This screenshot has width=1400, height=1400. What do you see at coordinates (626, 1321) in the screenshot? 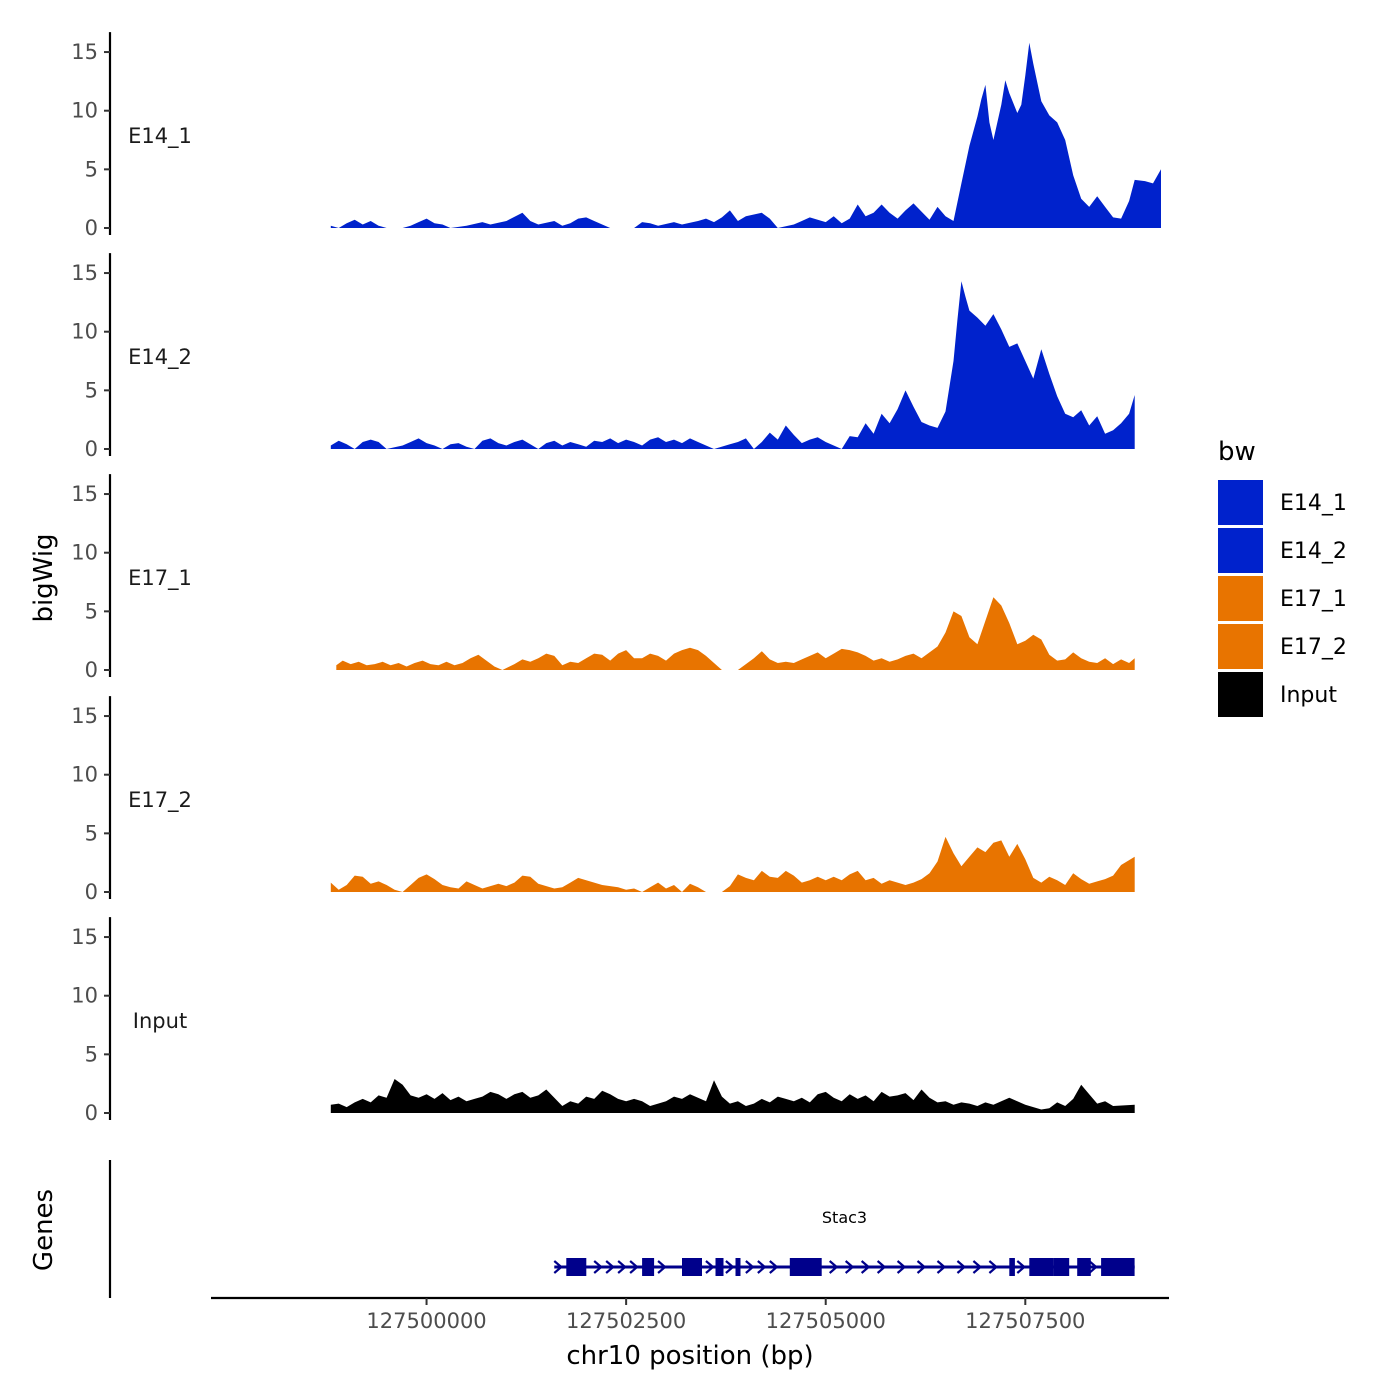
I see `x-tick-label: 127502500` at bounding box center [626, 1321].